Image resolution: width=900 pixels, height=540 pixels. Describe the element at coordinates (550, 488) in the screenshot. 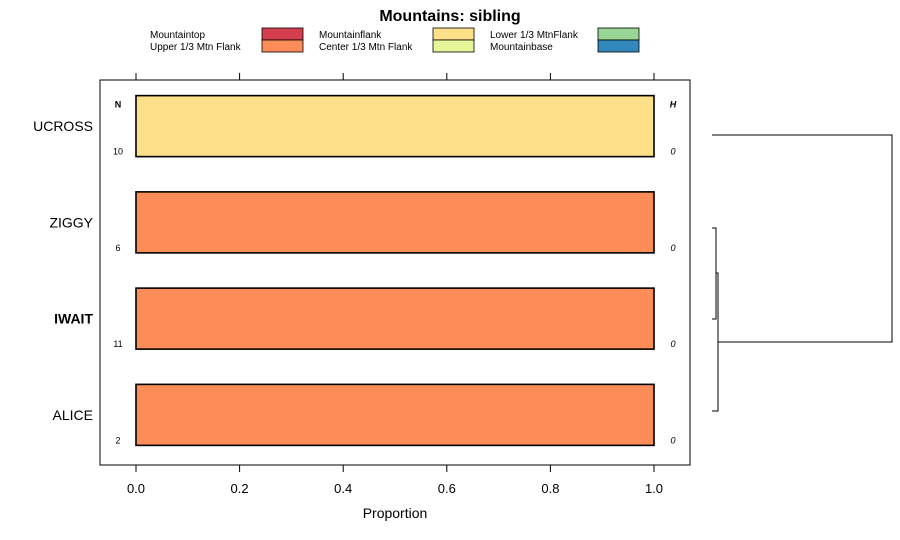

I see `x-tick-label-4: 0.8` at that location.